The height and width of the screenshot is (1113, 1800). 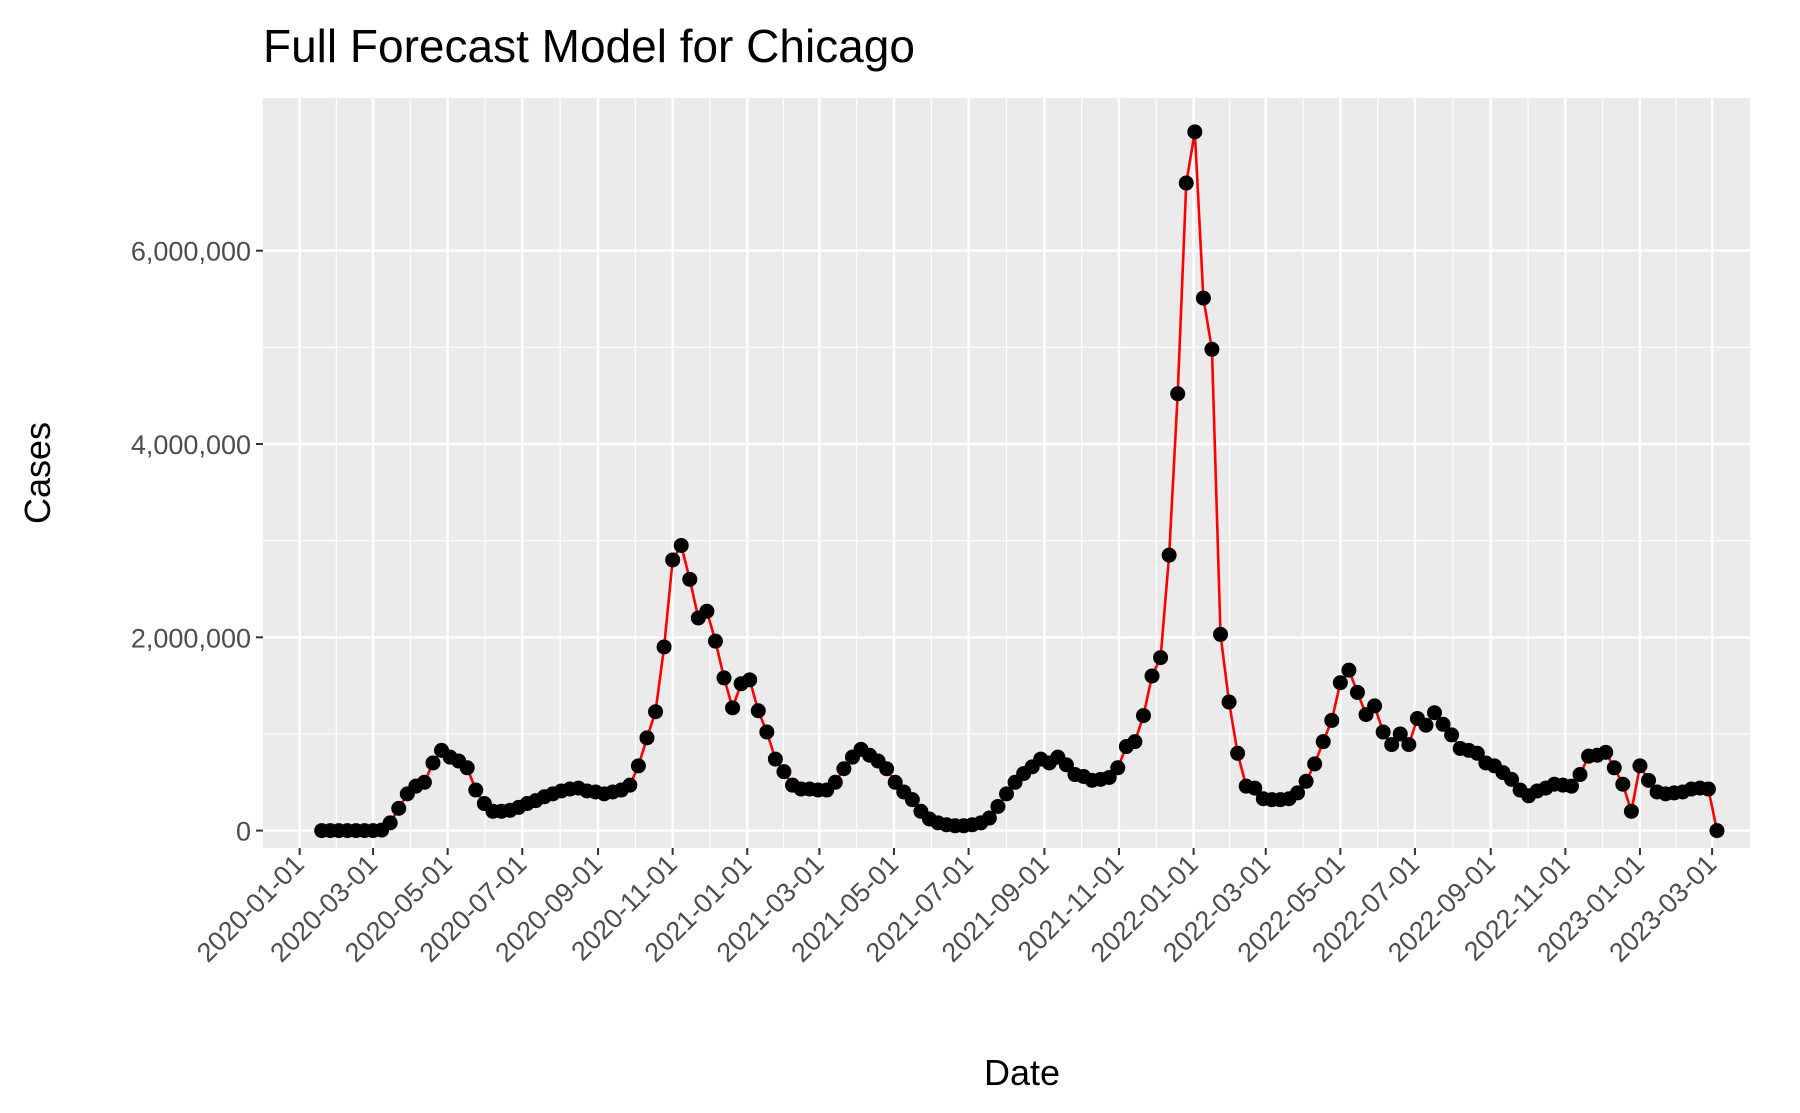 I want to click on y-tick-label: 0, so click(x=243, y=832).